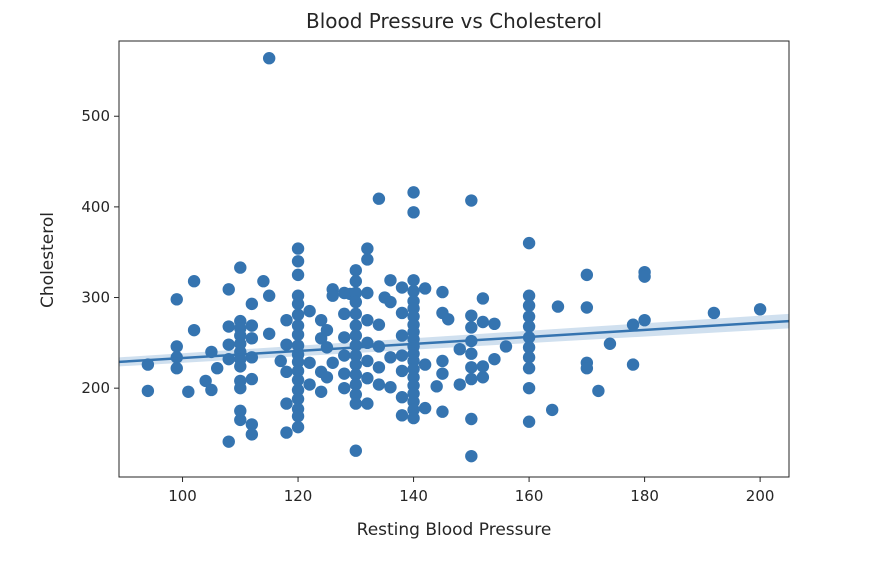 The image size is (888, 566). Describe the element at coordinates (454, 530) in the screenshot. I see `x-axis-label: Resting Blood Pressure` at that location.